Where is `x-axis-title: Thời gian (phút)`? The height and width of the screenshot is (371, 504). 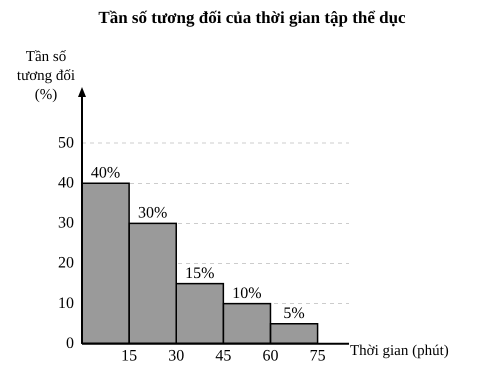 x-axis-title: Thời gian (phút) is located at coordinates (399, 351).